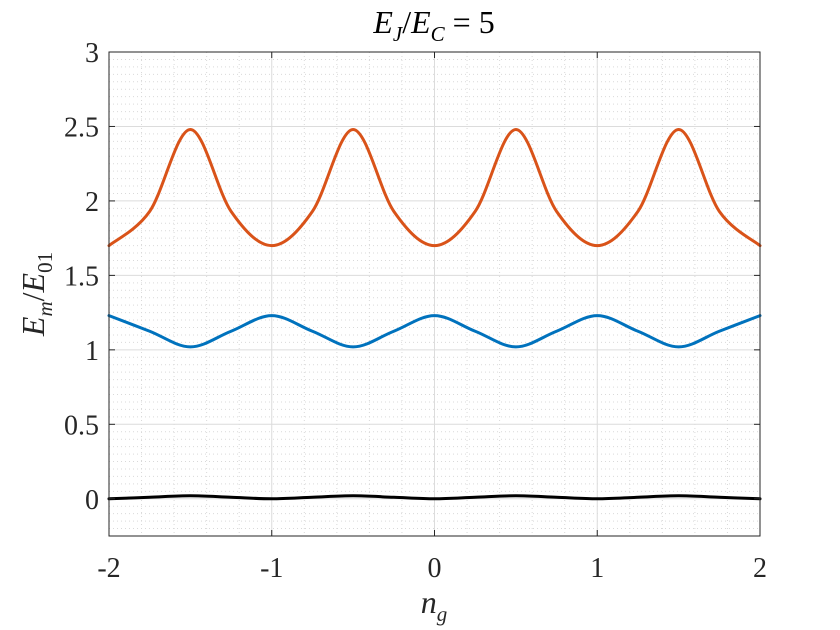 The image size is (840, 630). Describe the element at coordinates (45, 308) in the screenshot. I see `ylabel-sub-m: m` at that location.